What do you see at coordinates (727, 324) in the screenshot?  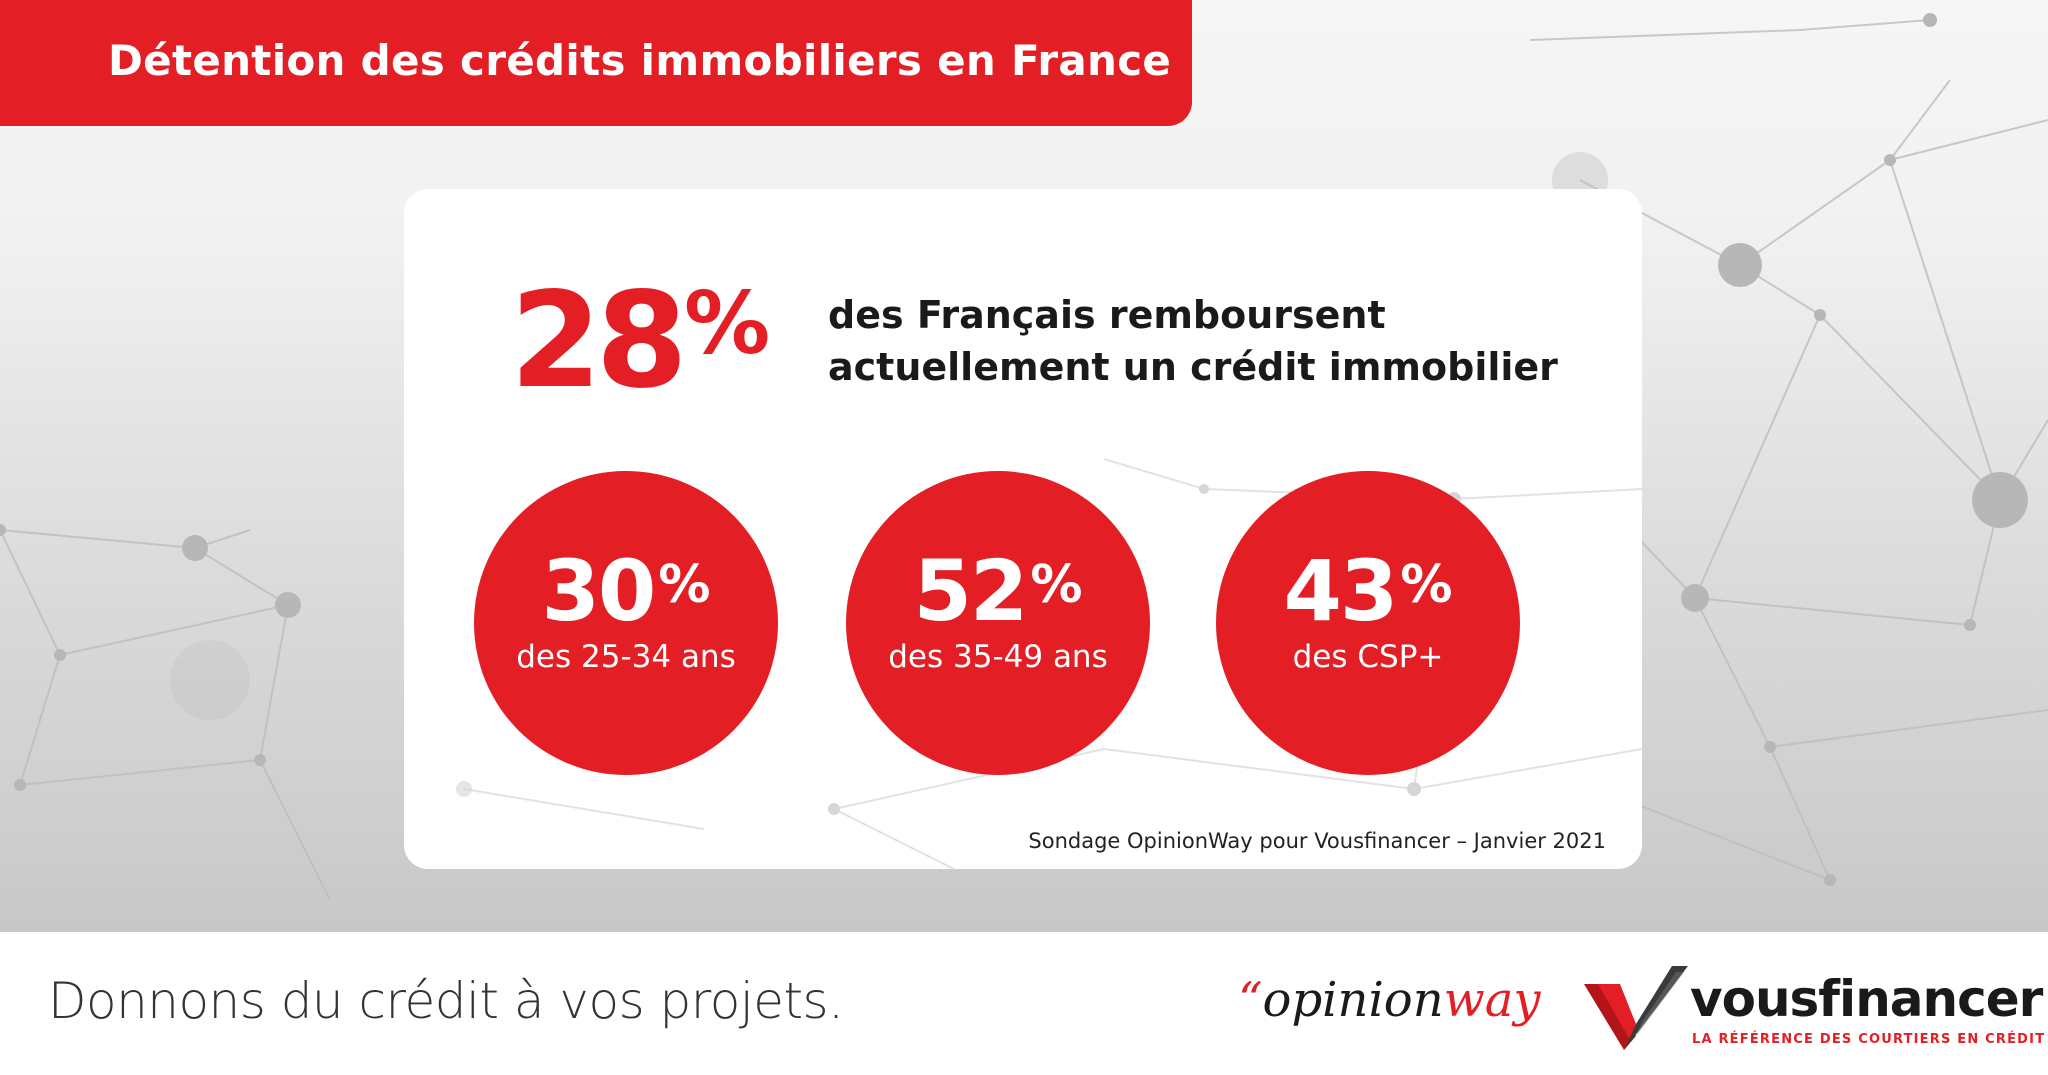 I see `headline-unit: %` at bounding box center [727, 324].